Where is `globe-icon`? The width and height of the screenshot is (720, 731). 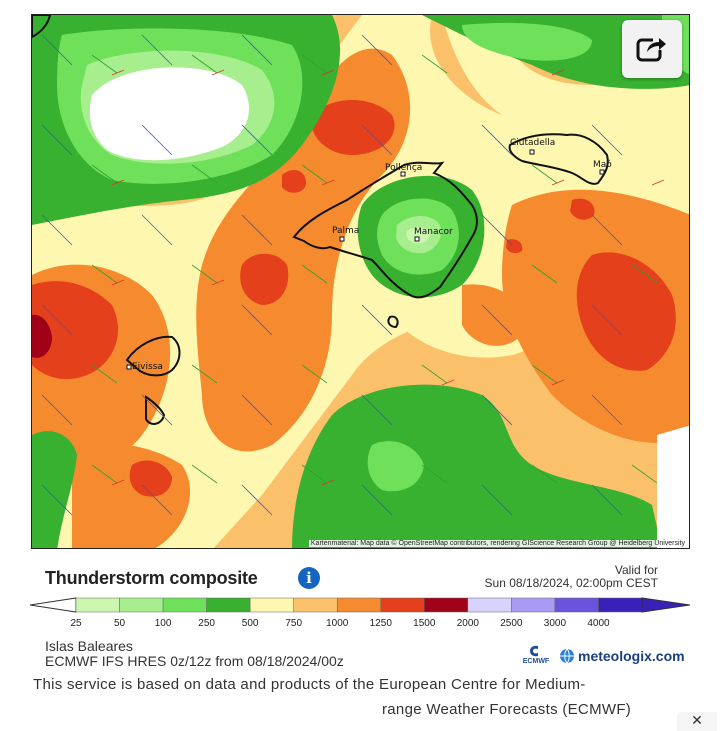
globe-icon is located at coordinates (567, 656).